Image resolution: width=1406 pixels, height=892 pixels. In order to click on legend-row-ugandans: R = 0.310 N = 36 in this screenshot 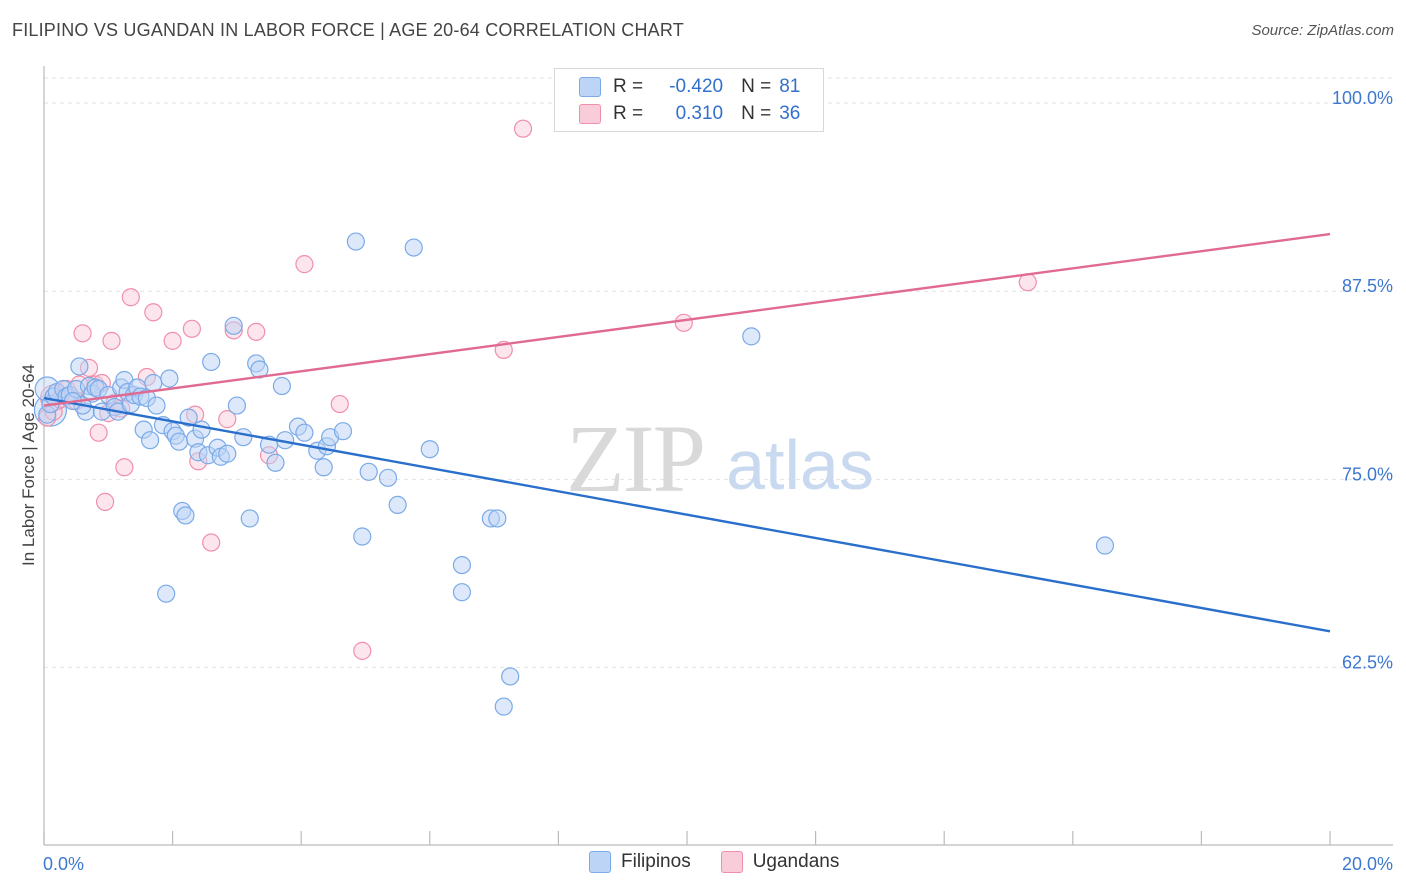, I will do `click(689, 114)`.